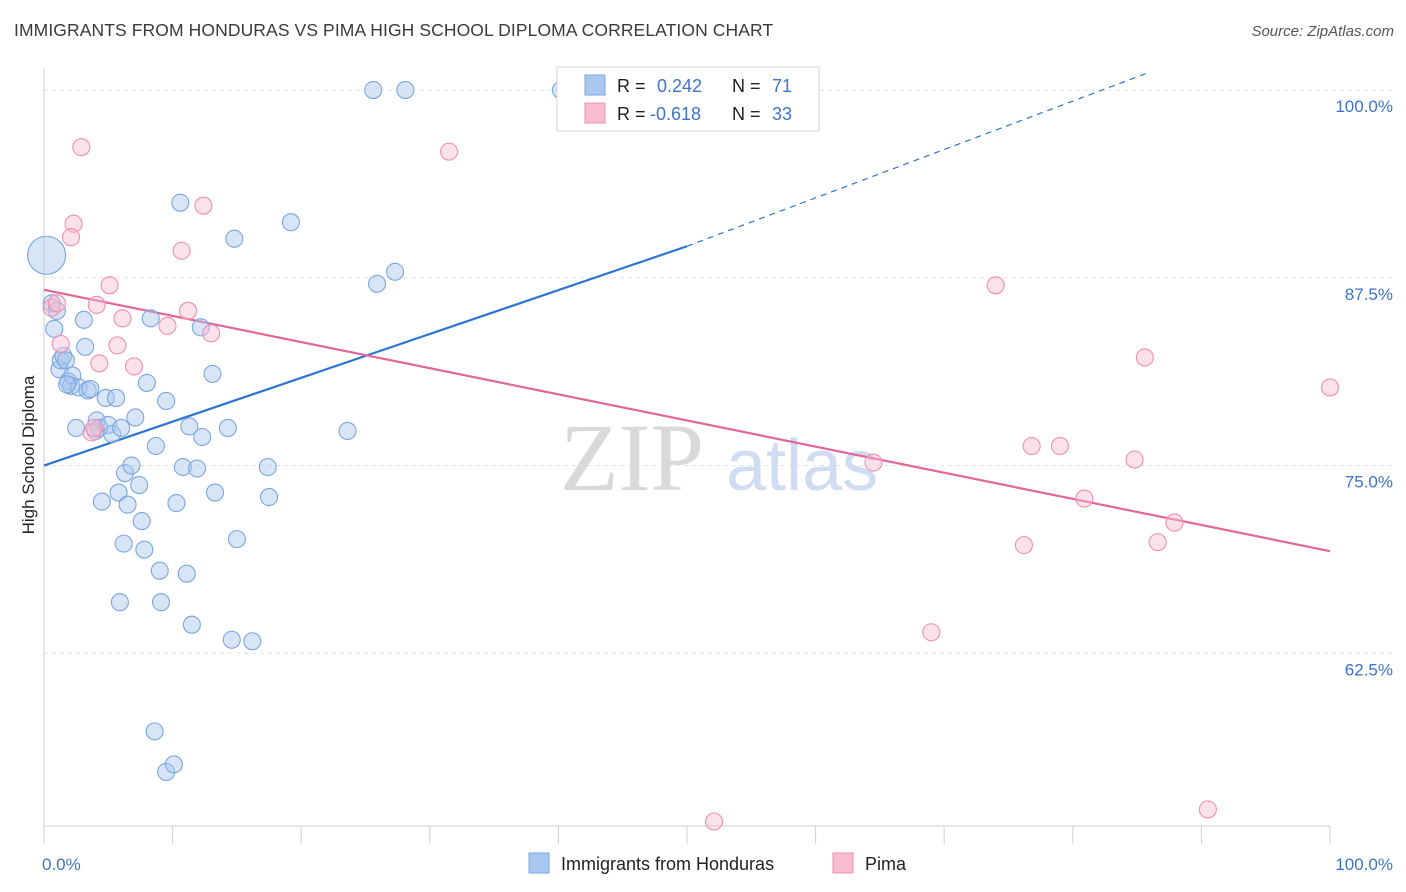  I want to click on y-tick-label-2: 75.0%, so click(1369, 482).